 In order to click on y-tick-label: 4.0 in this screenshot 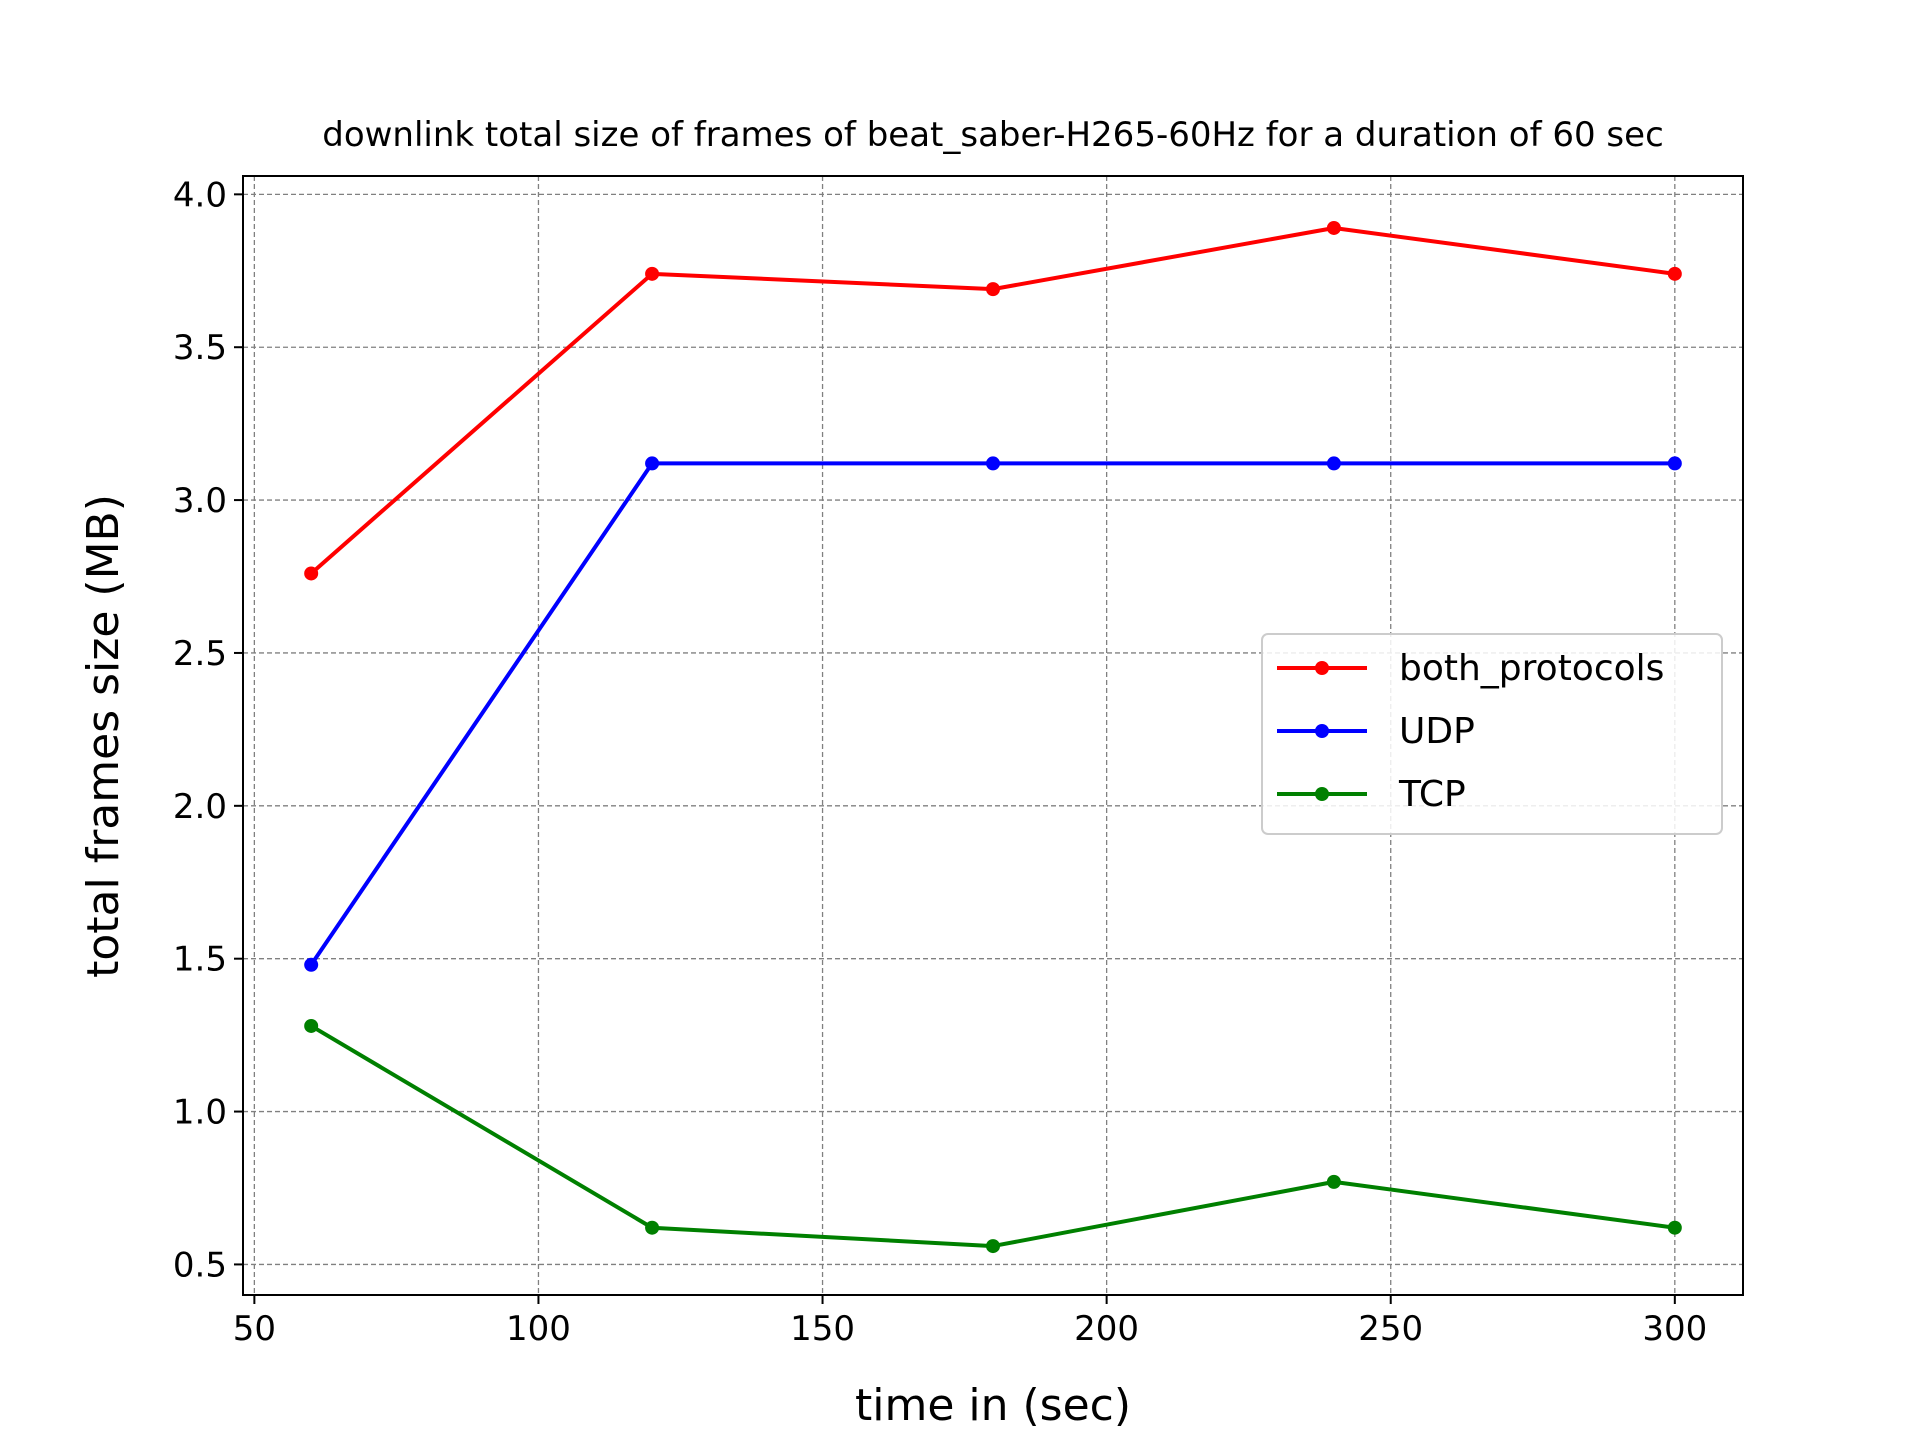, I will do `click(200, 195)`.